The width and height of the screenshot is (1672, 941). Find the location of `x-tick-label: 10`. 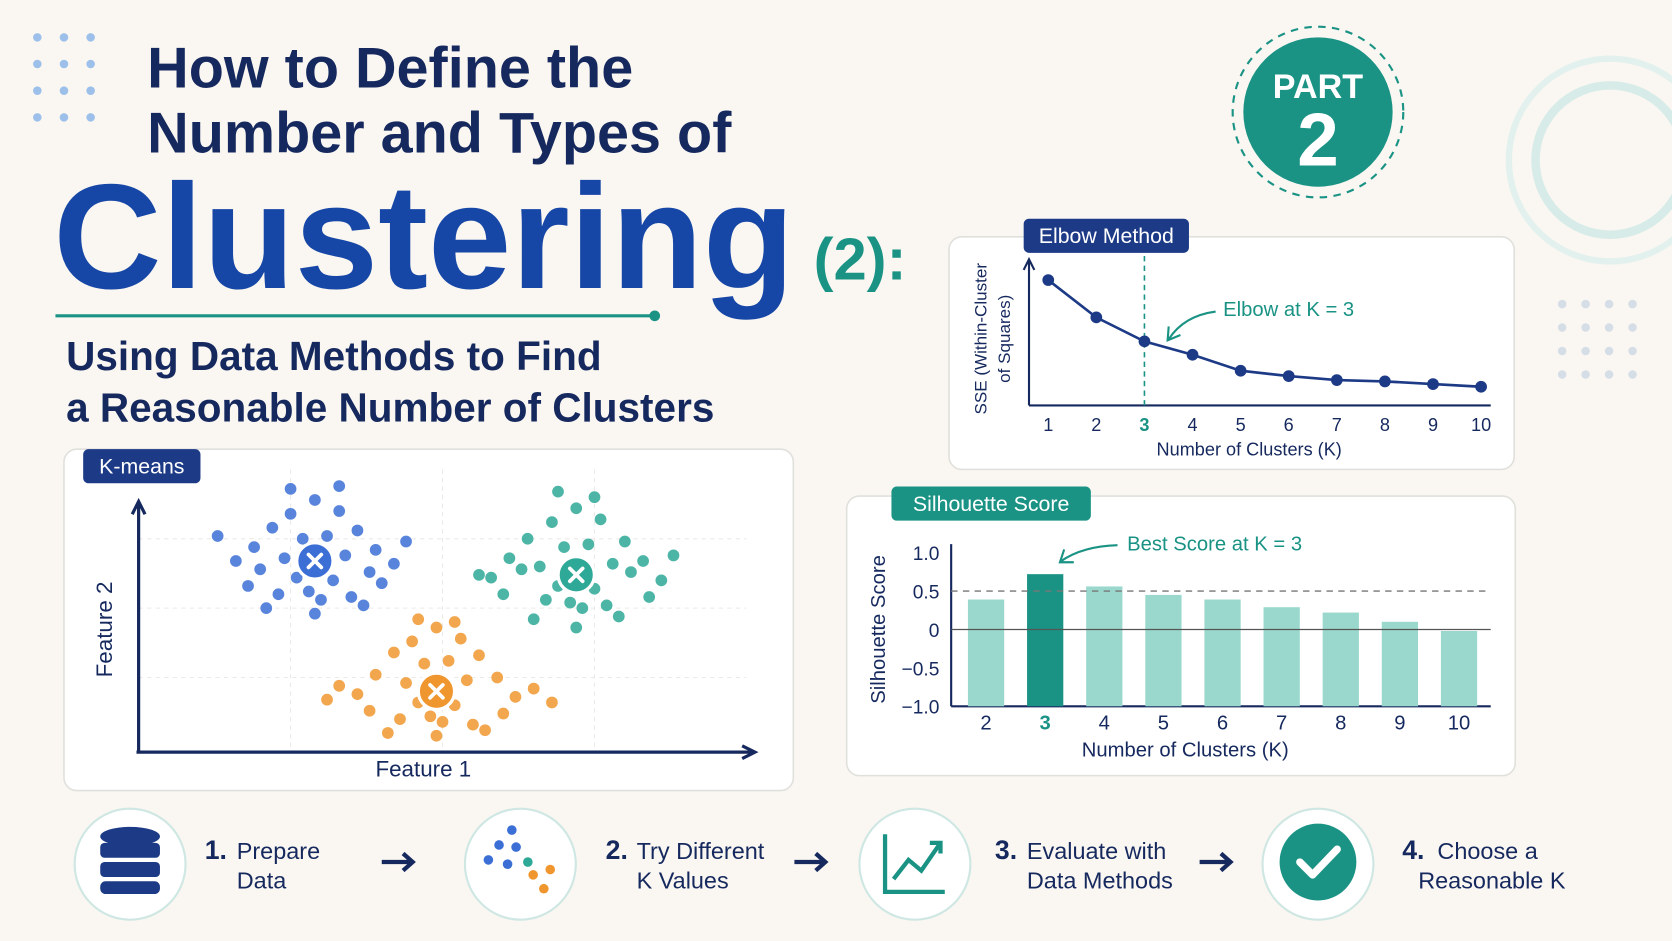

x-tick-label: 10 is located at coordinates (1481, 425).